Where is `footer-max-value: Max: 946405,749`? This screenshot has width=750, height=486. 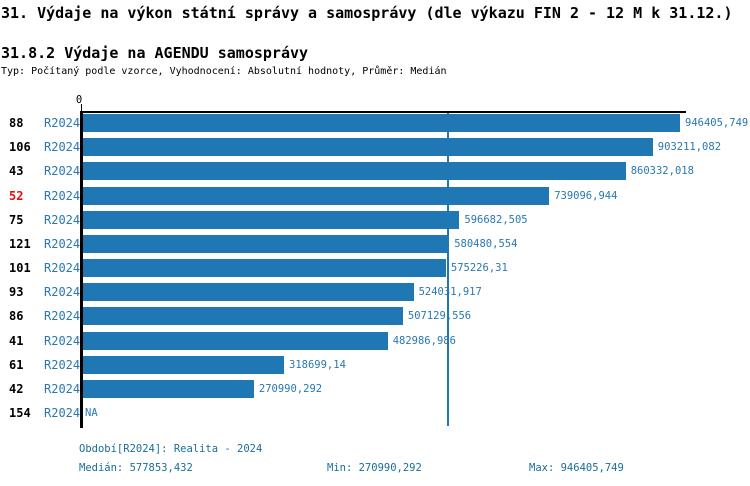
footer-max-value: Max: 946405,749 is located at coordinates (576, 468).